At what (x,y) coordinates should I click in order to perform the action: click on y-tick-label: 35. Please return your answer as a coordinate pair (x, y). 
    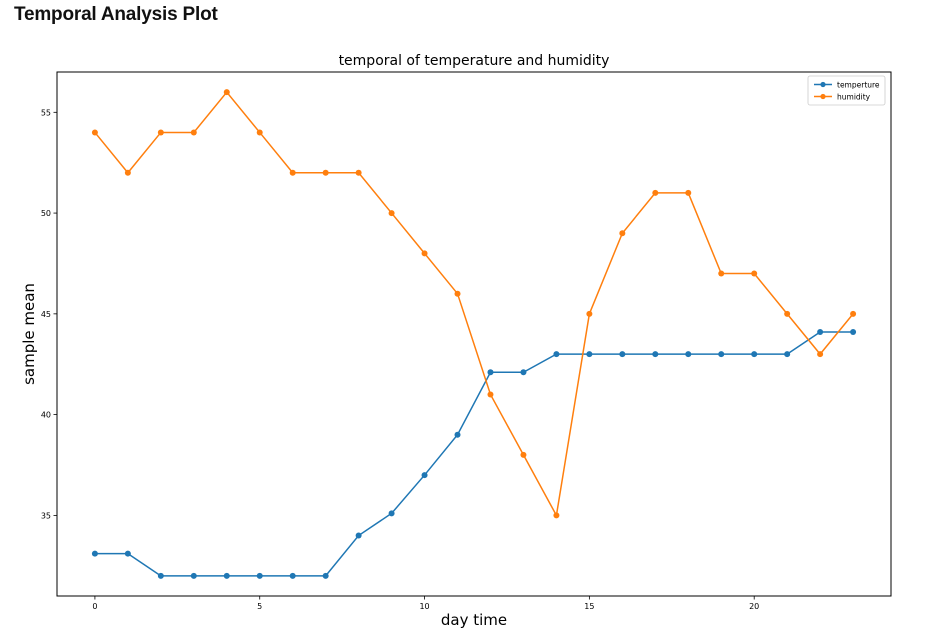
    Looking at the image, I should click on (46, 515).